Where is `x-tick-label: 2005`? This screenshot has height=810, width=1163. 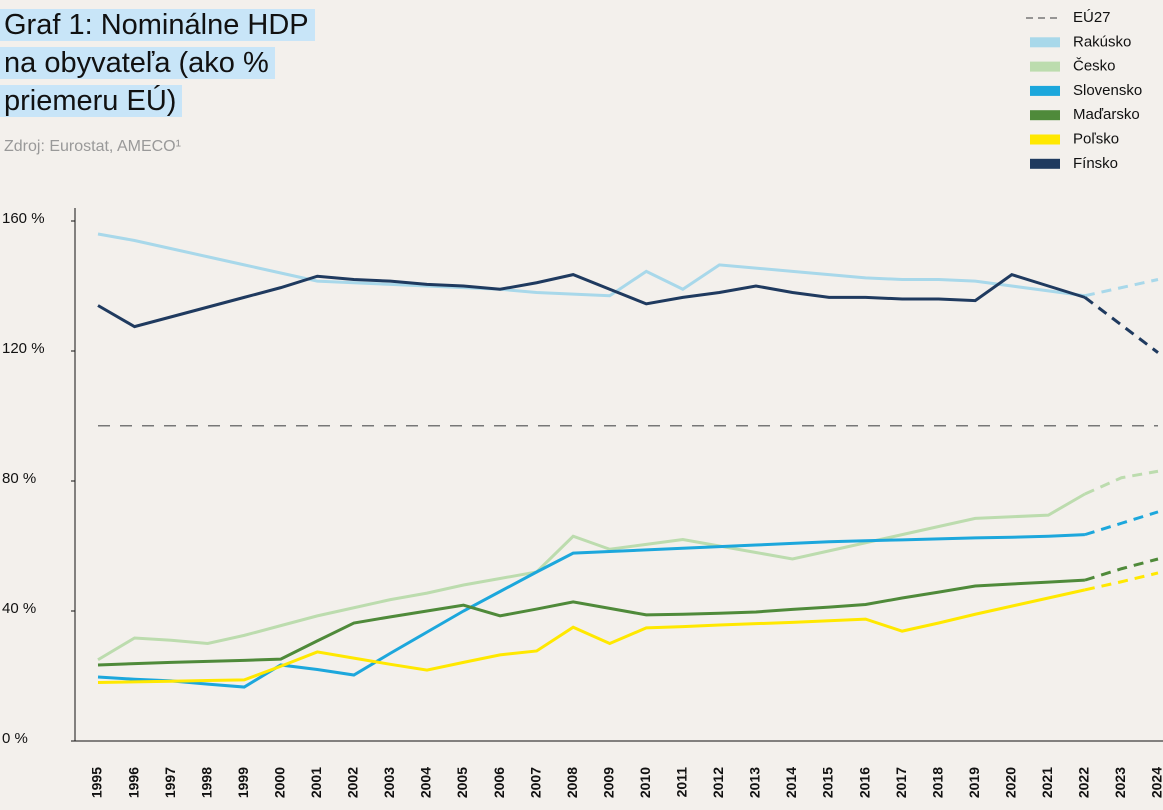
x-tick-label: 2005 is located at coordinates (462, 782).